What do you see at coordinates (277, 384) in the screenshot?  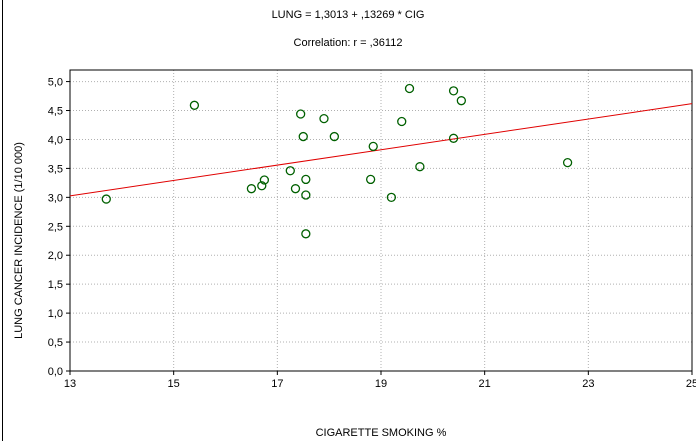 I see `x-tick-label: 17` at bounding box center [277, 384].